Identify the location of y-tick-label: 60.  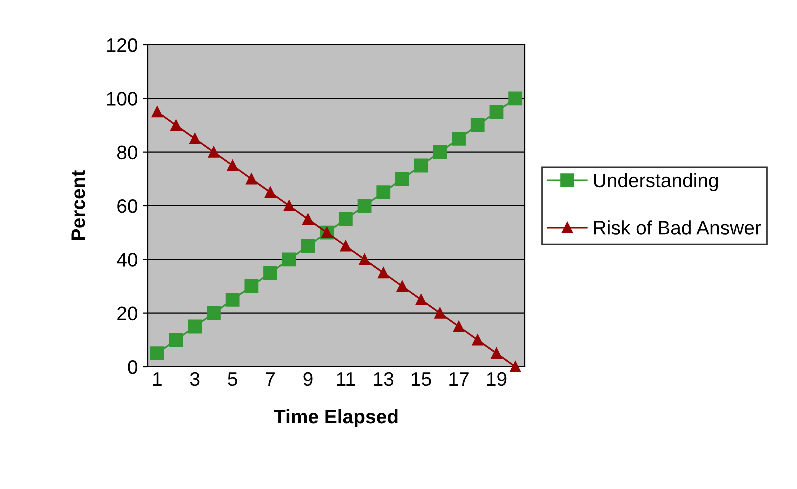
(128, 206).